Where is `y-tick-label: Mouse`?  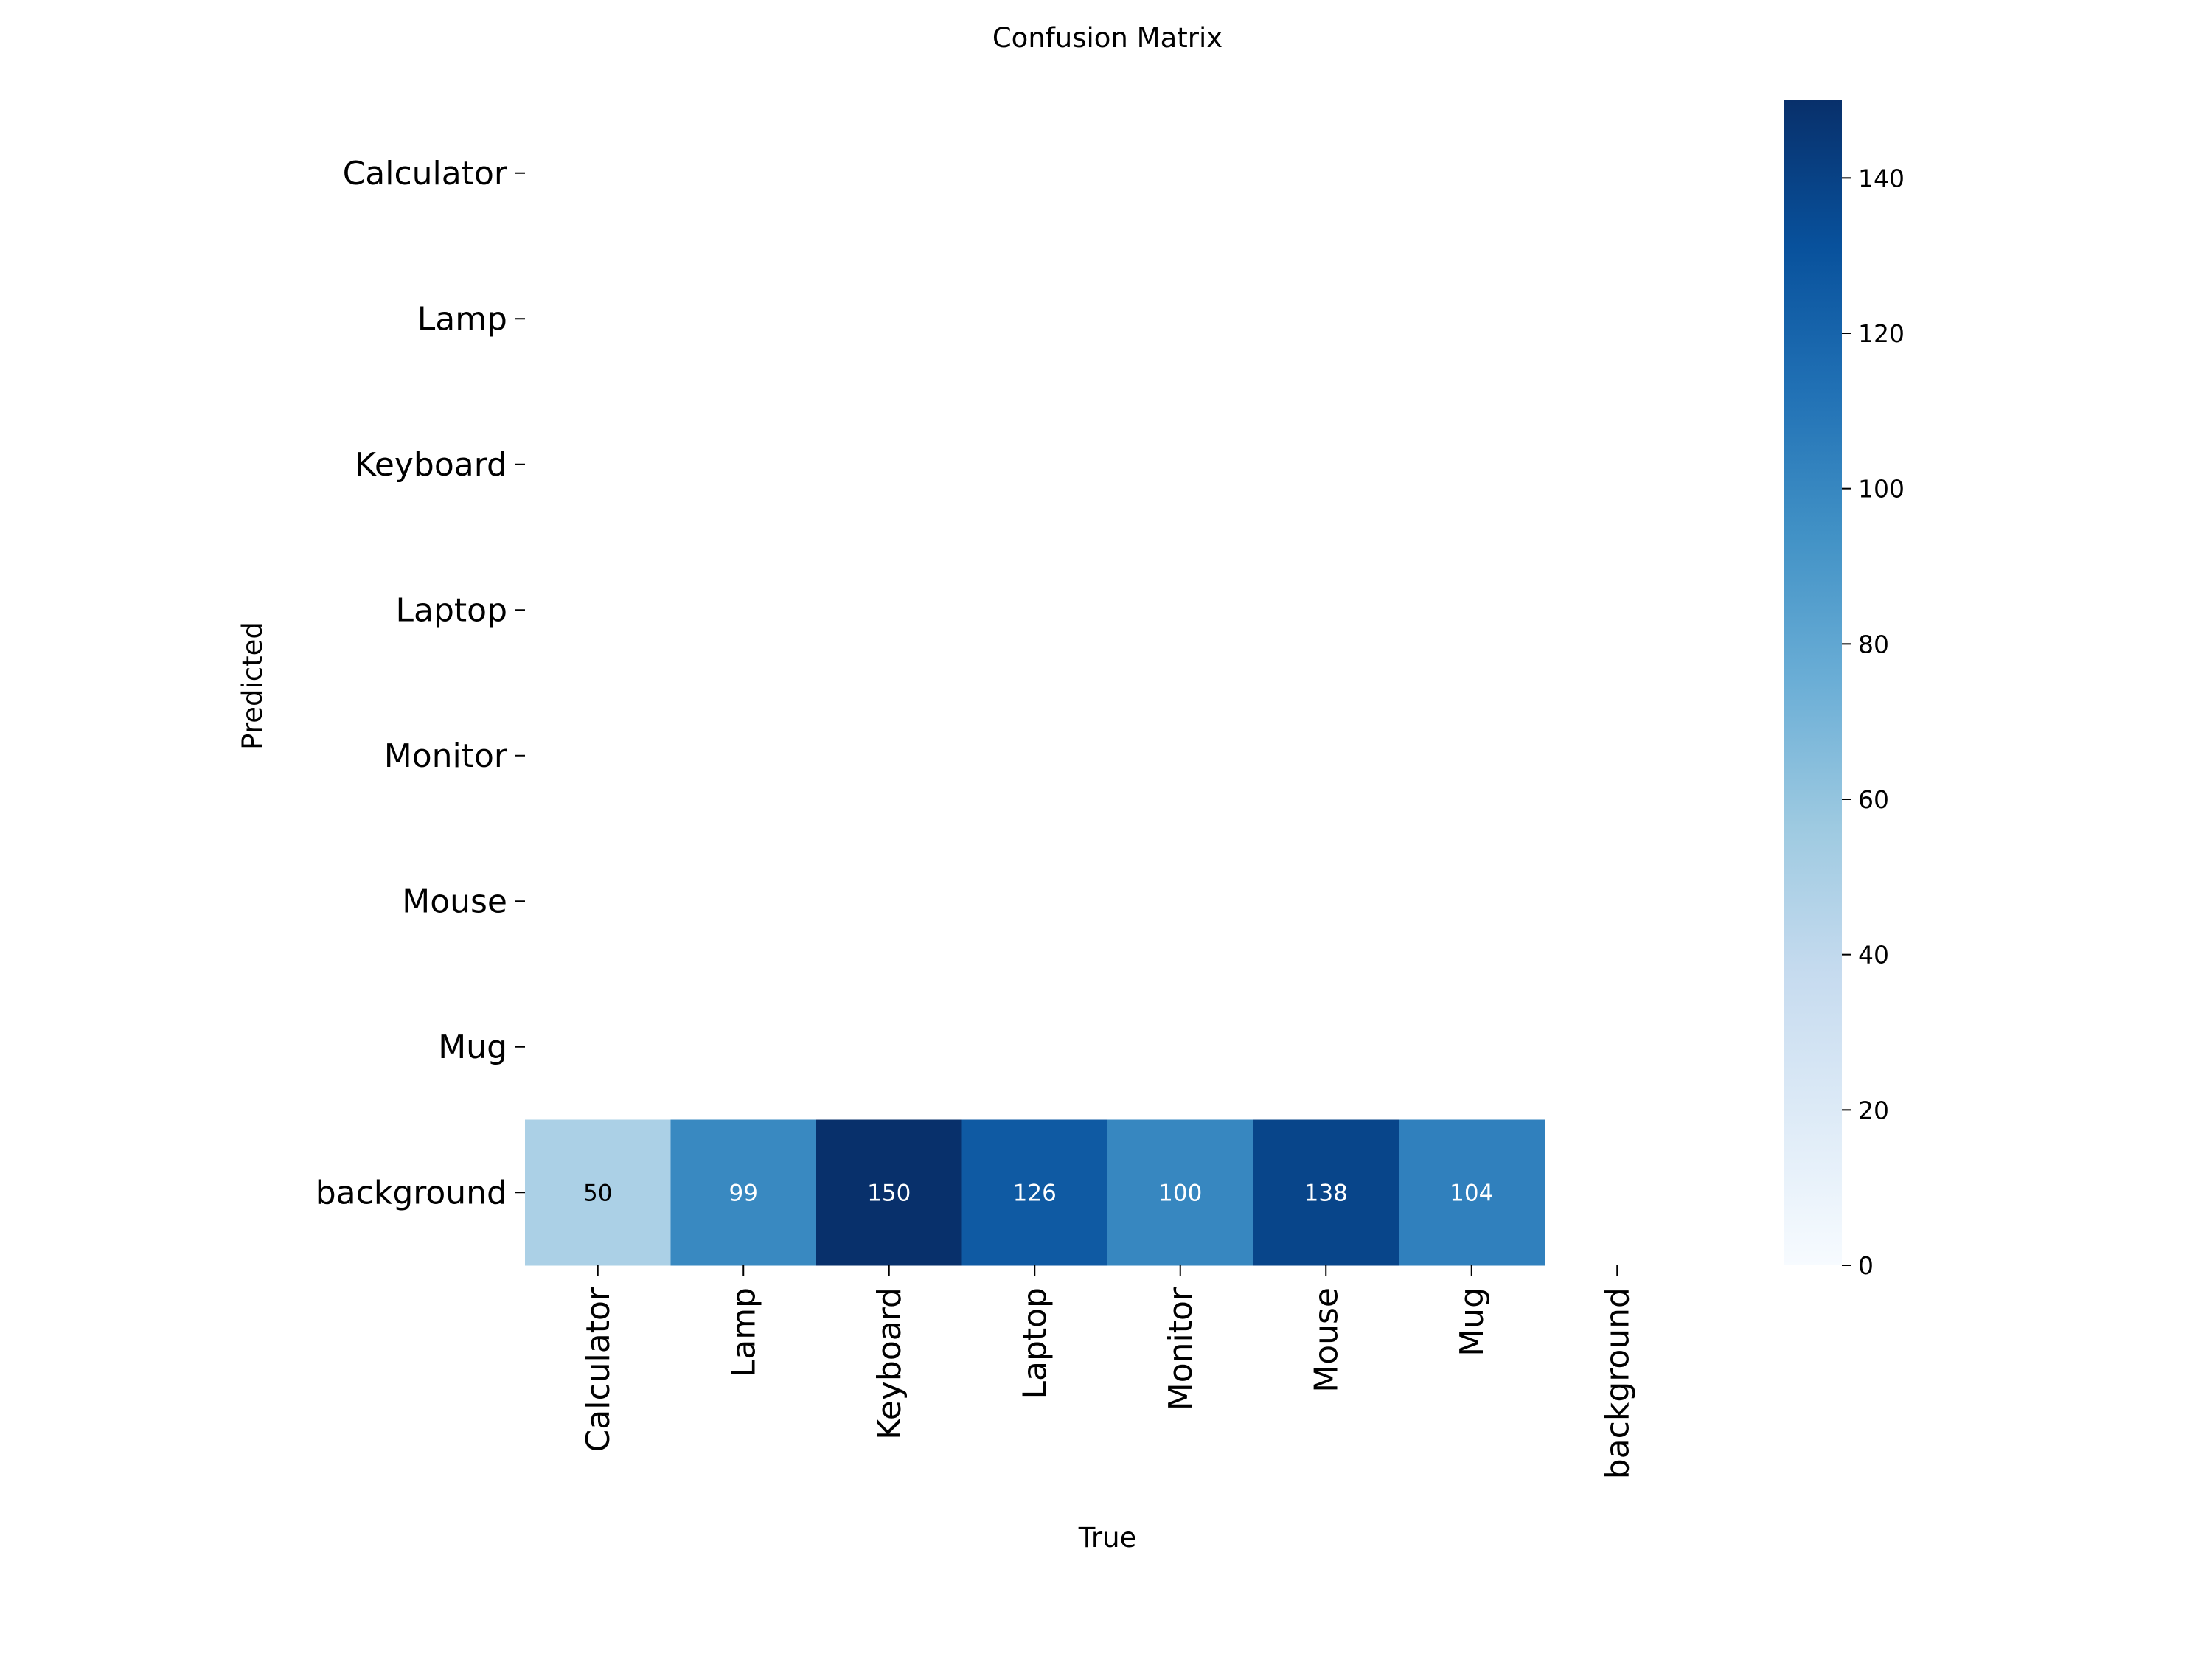 y-tick-label: Mouse is located at coordinates (454, 901).